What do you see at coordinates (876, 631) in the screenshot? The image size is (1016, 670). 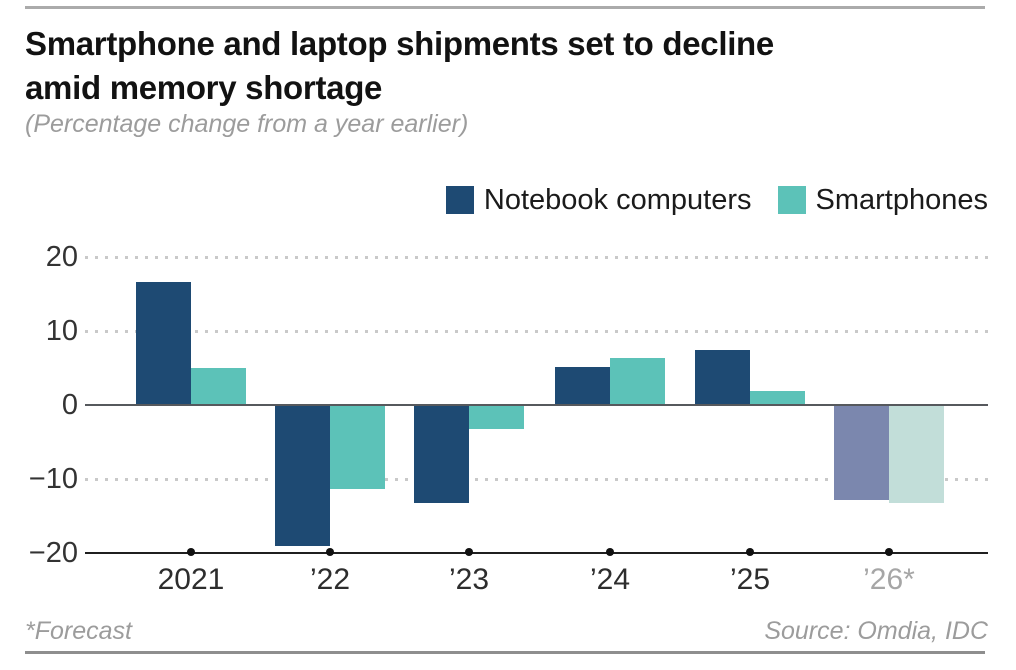 I see `source-credit: Source: Omdia, IDC` at bounding box center [876, 631].